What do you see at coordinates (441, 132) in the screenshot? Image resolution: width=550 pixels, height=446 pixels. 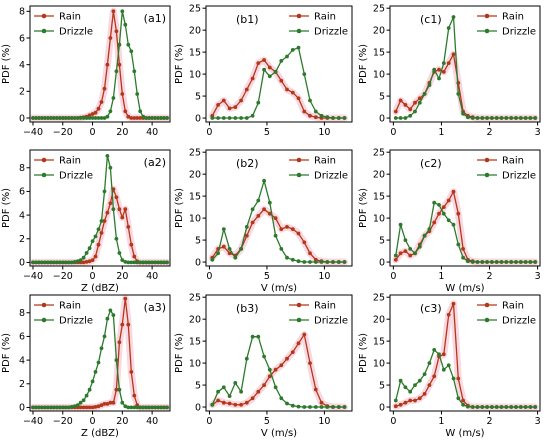 I see `x-tick-label: 1` at bounding box center [441, 132].